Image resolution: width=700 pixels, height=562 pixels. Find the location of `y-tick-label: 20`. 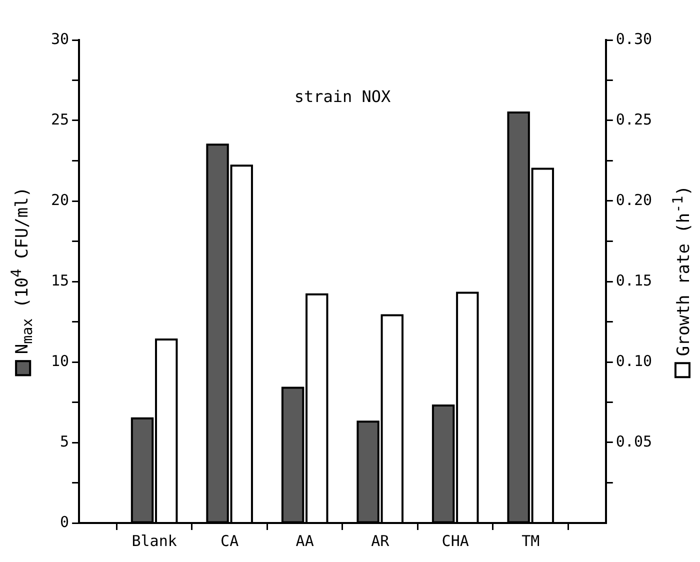

y-tick-label: 20 is located at coordinates (60, 199).